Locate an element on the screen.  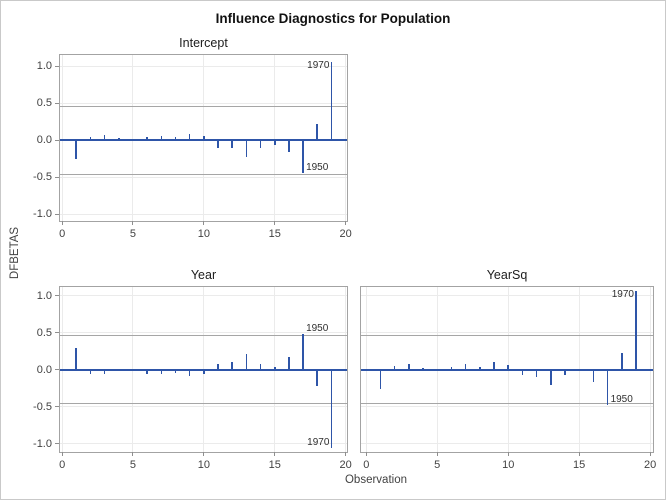
y-axis-label: DFBETAS is located at coordinates (15, 253).